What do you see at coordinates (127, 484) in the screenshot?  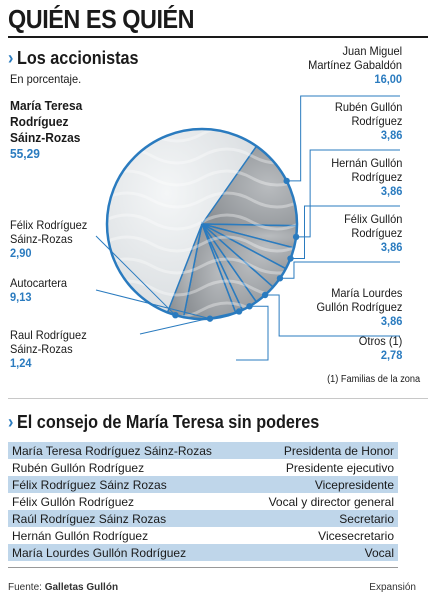 I see `board-member-name: Félix Rodríguez Sáinz Rozas` at bounding box center [127, 484].